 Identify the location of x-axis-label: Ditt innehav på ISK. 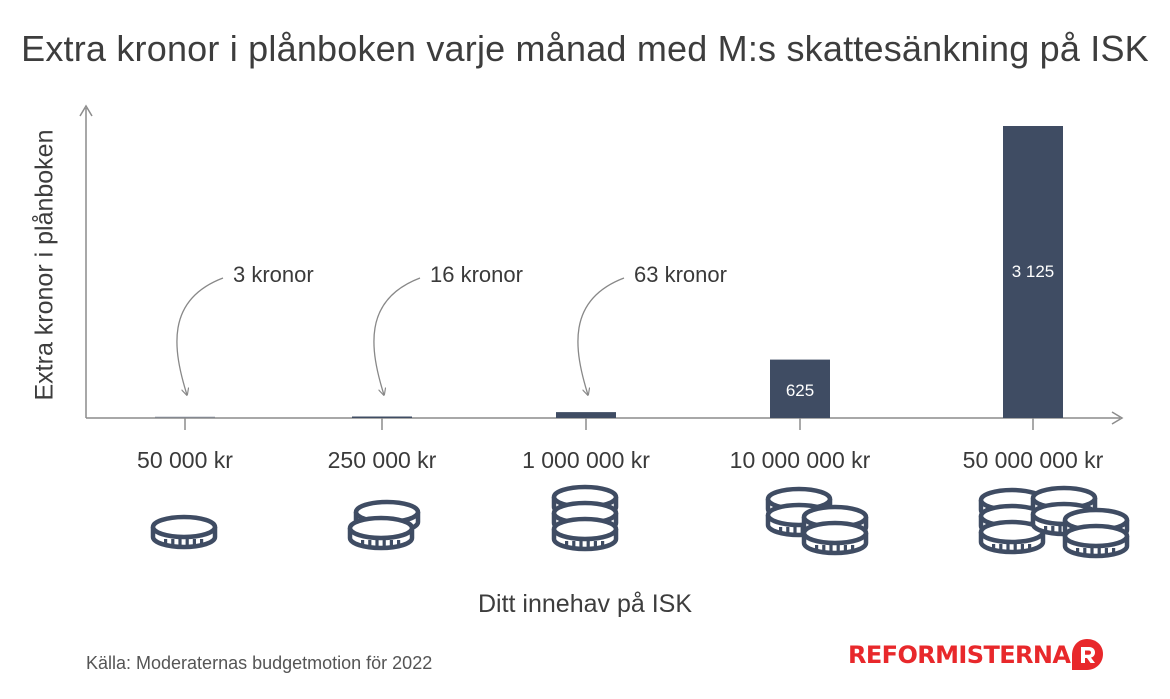
(584, 604).